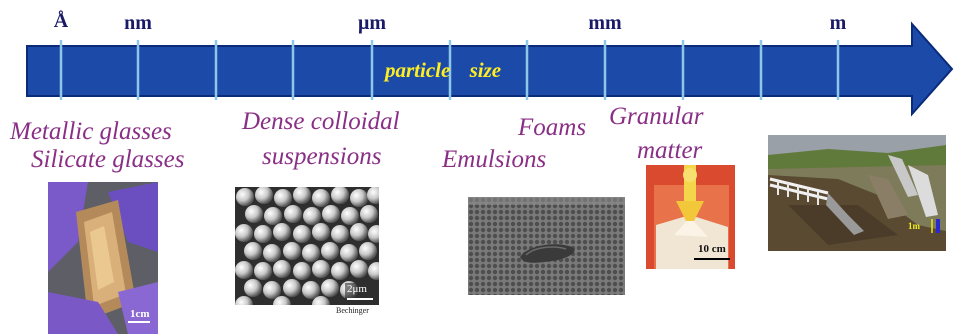 This screenshot has height=336, width=954. What do you see at coordinates (914, 226) in the screenshot?
I see `scale-bar-1m: 1m` at bounding box center [914, 226].